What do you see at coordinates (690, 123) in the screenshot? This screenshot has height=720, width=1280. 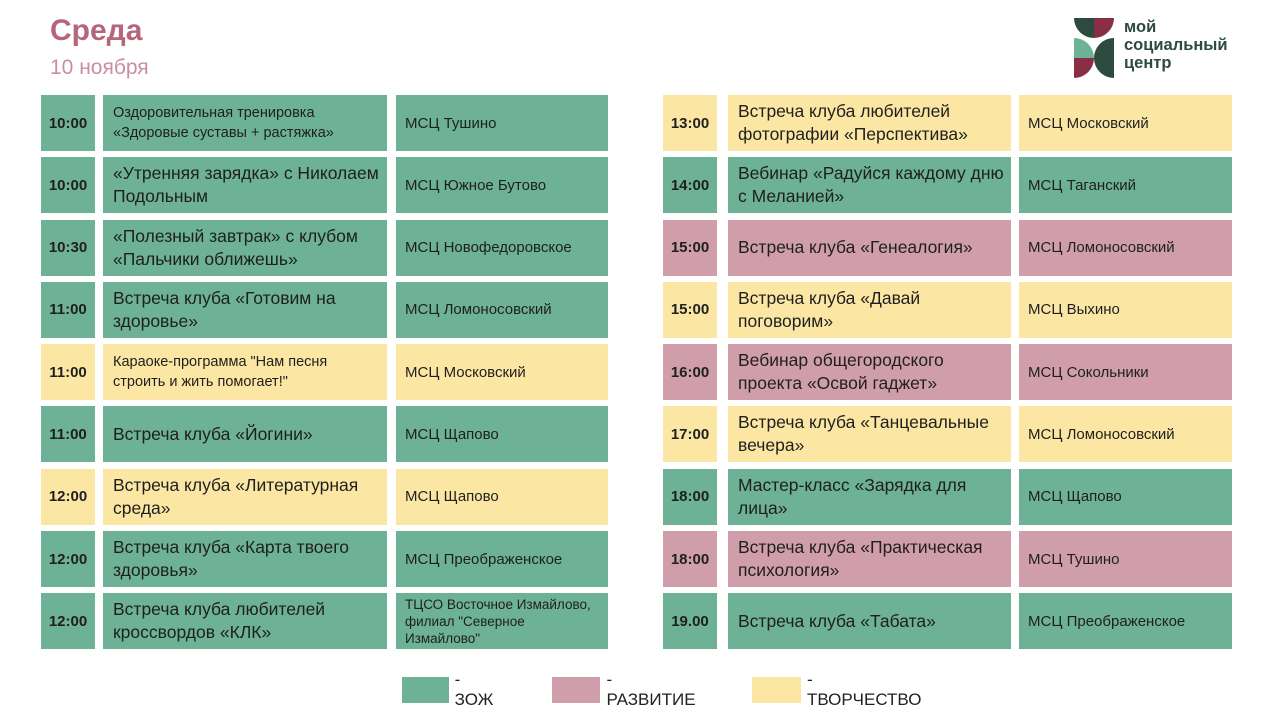 I see `event-time: 13:00` at bounding box center [690, 123].